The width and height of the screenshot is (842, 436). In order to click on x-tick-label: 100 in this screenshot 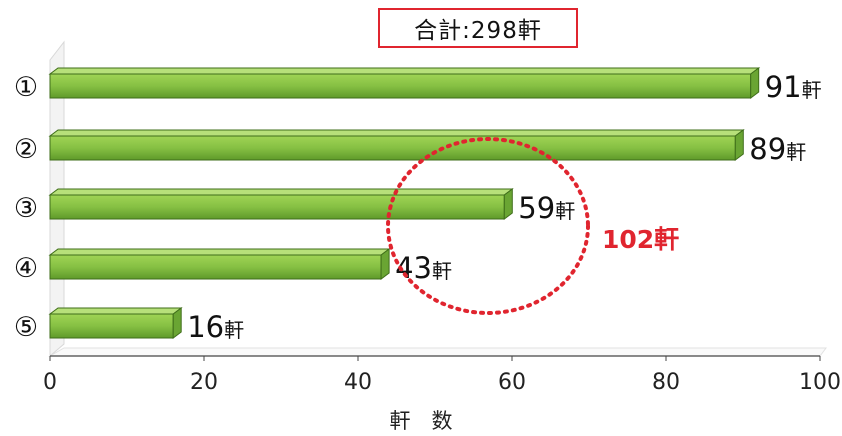, I will do `click(820, 382)`.